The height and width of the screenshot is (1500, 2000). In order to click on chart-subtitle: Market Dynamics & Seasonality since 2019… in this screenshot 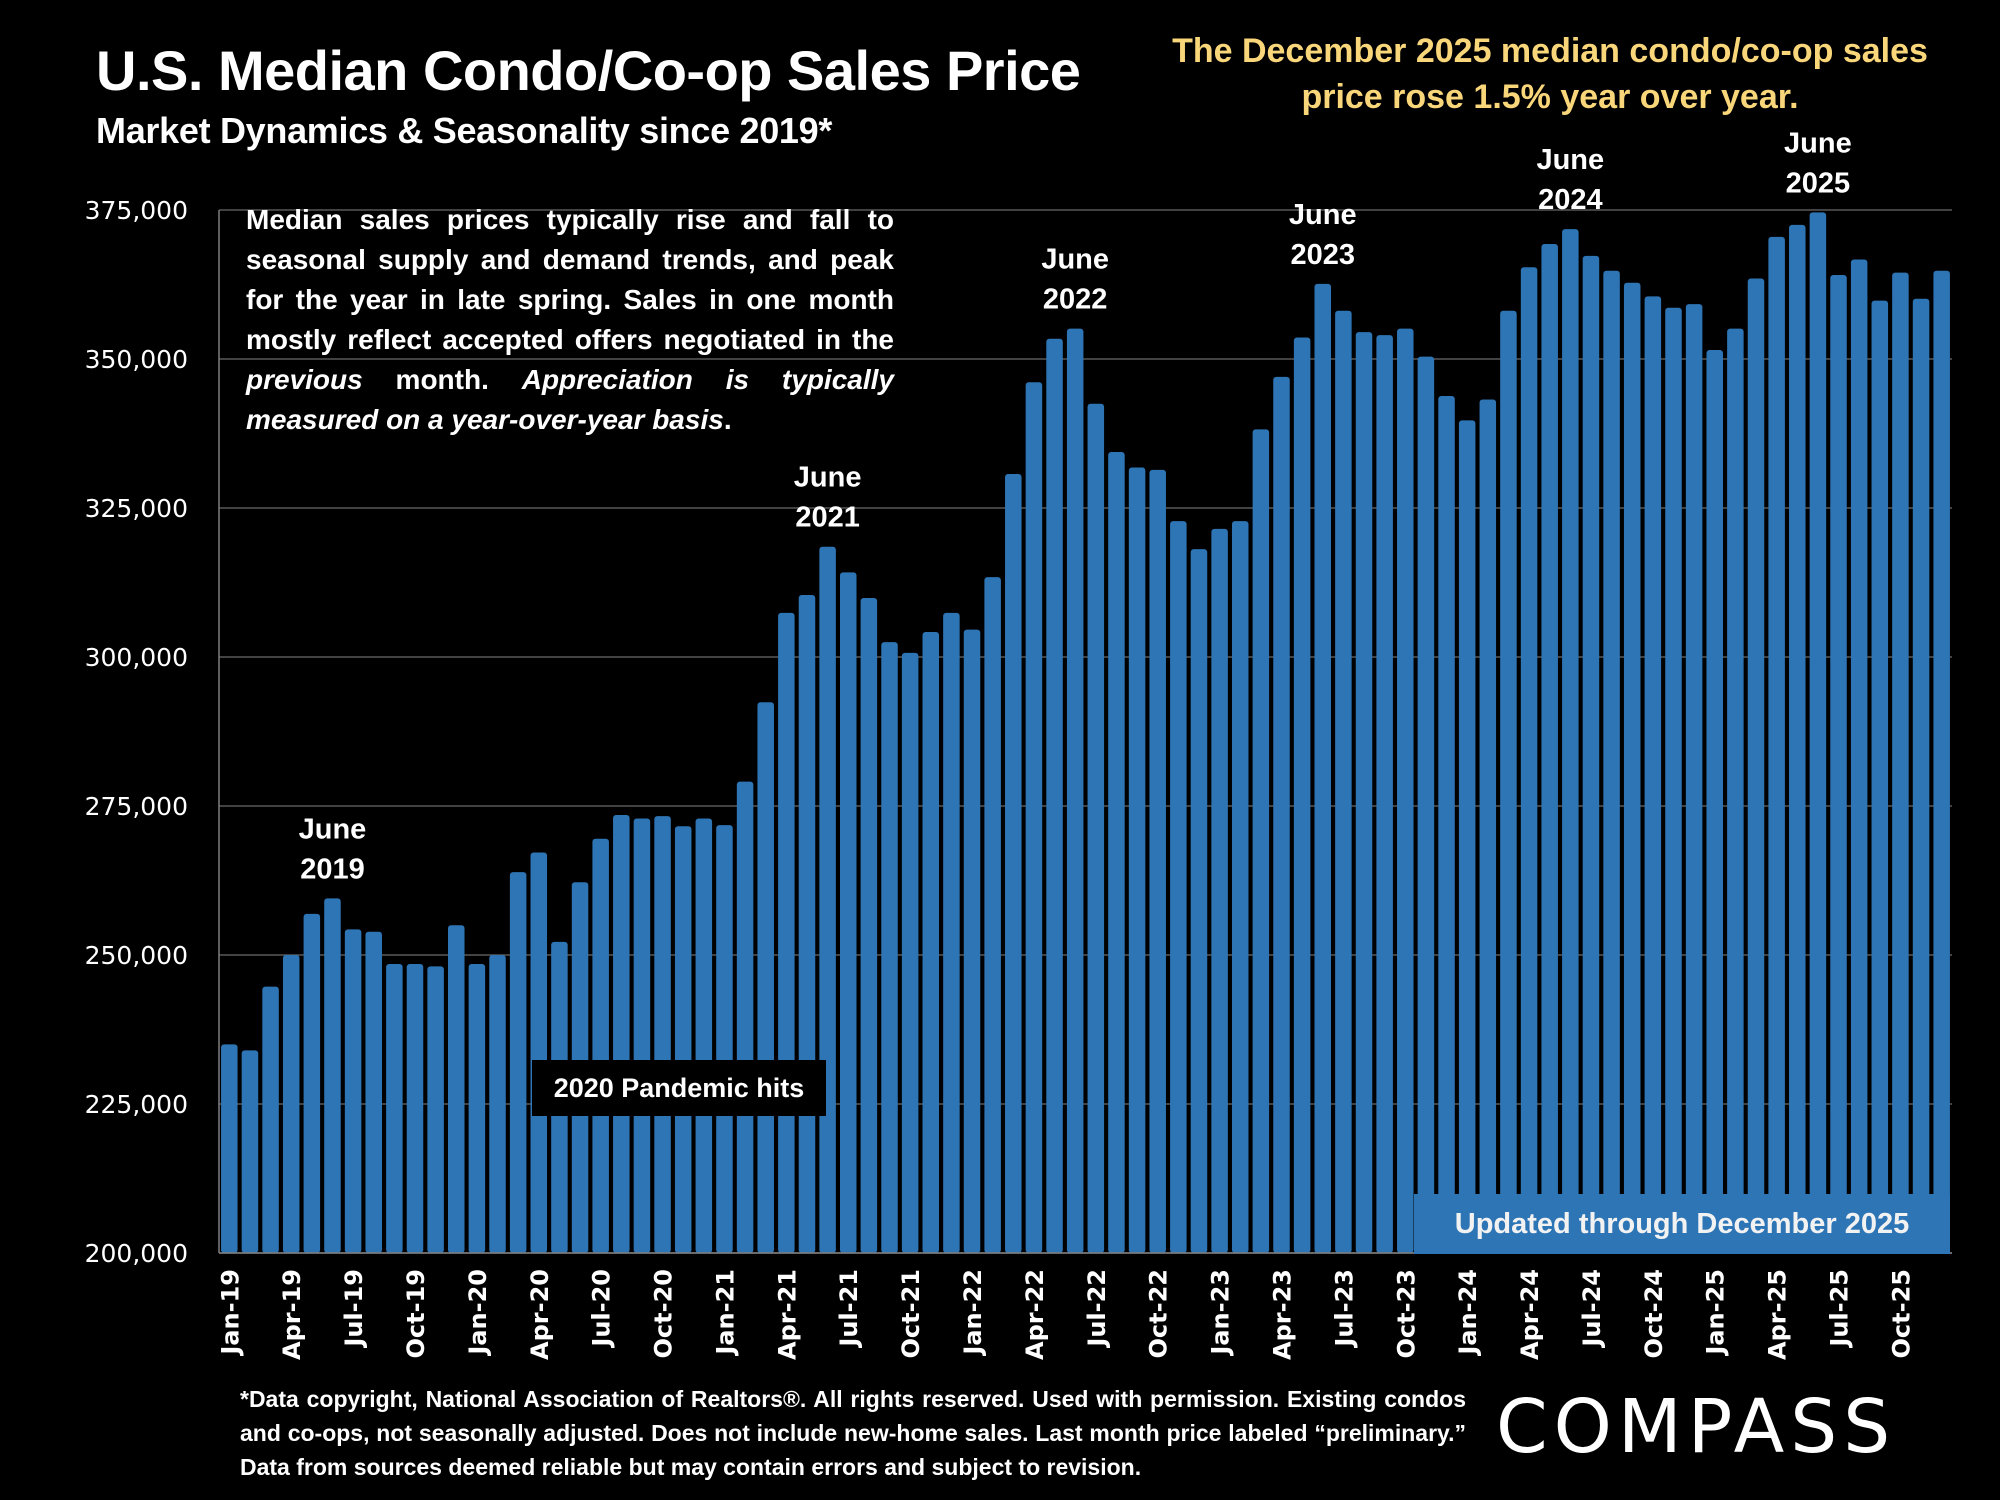, I will do `click(464, 130)`.